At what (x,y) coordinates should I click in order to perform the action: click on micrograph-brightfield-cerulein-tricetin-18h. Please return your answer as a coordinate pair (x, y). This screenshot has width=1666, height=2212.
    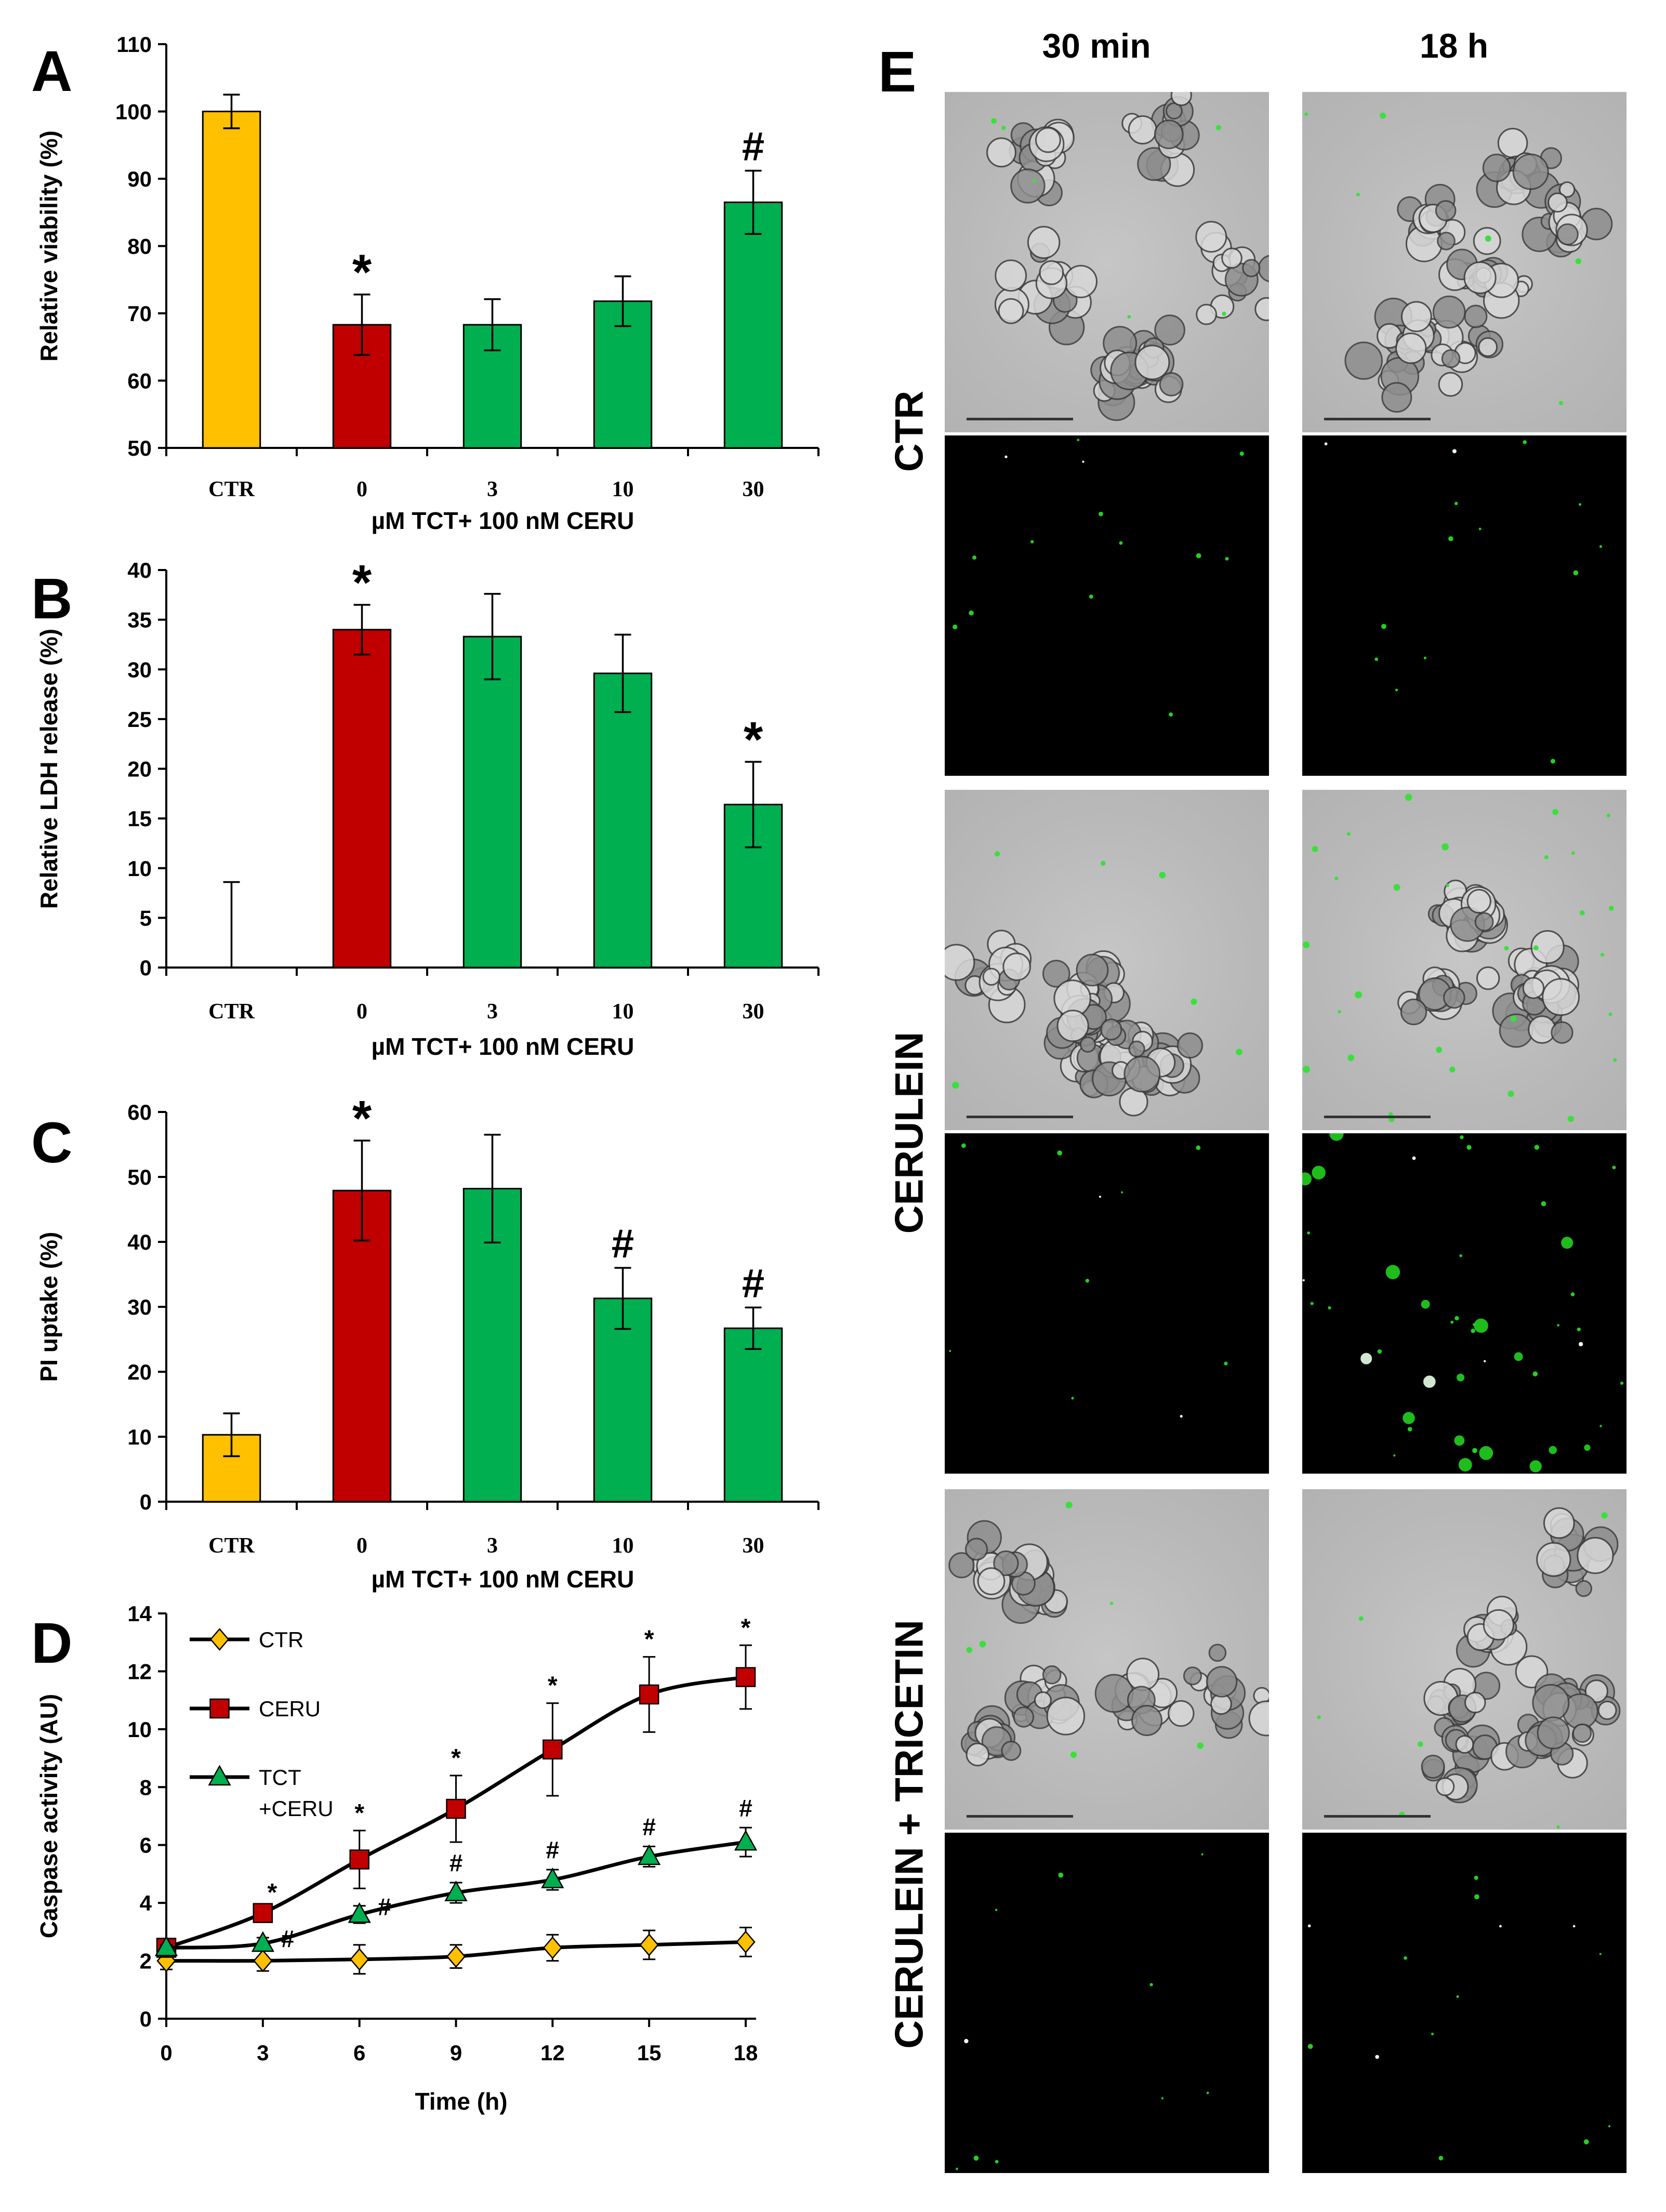
    Looking at the image, I should click on (1464, 1659).